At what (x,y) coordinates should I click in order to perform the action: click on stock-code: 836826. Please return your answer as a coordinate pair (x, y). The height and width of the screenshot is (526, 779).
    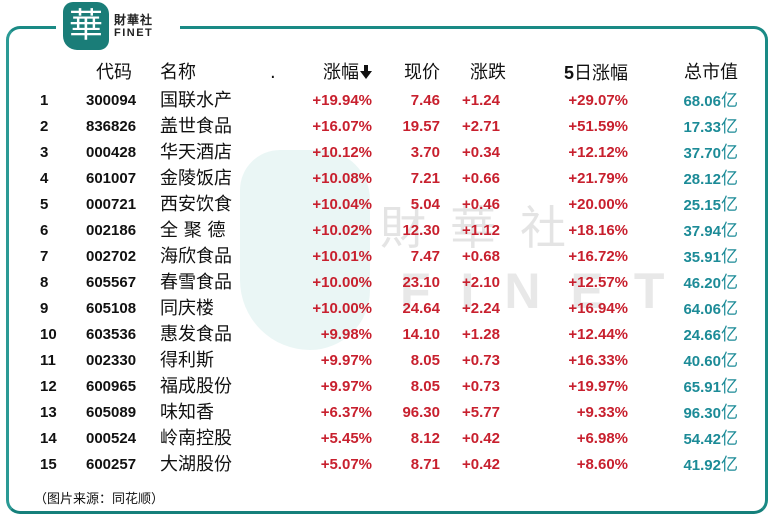
    Looking at the image, I should click on (111, 126).